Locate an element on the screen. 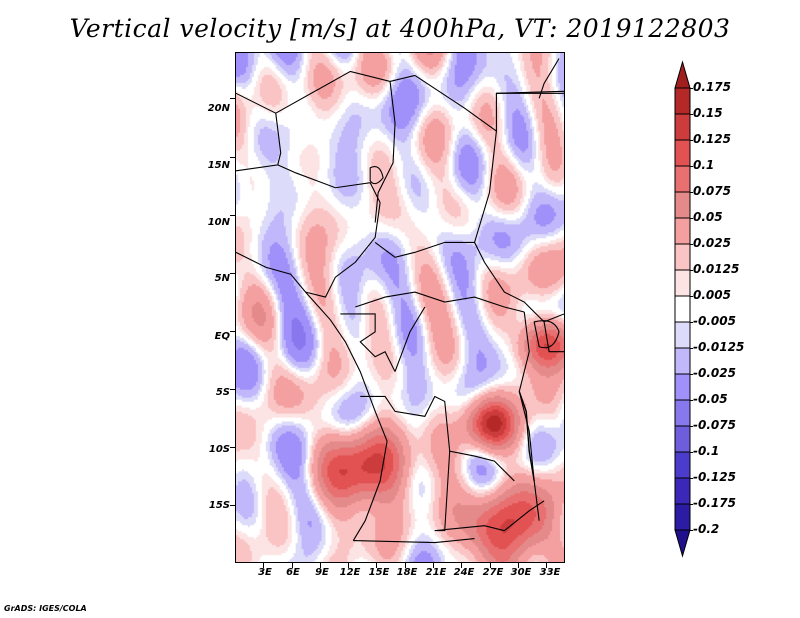 Image resolution: width=800 pixels, height=618 pixels. colorbar-label: 0.075 is located at coordinates (712, 191).